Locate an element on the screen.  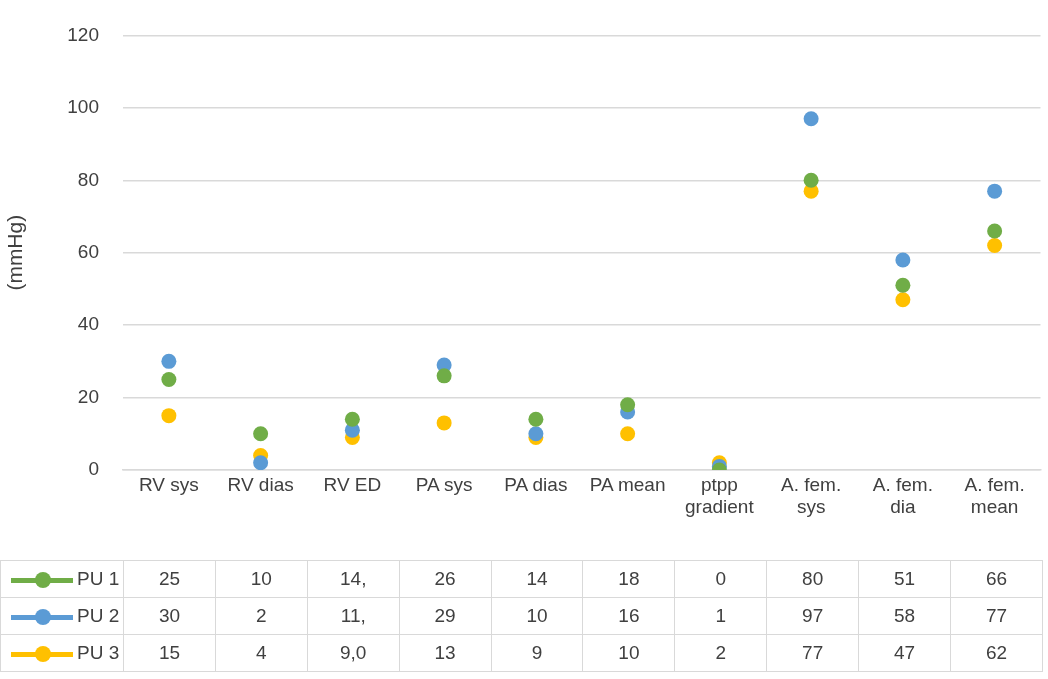
y-tick-label: 60 is located at coordinates (88, 251).